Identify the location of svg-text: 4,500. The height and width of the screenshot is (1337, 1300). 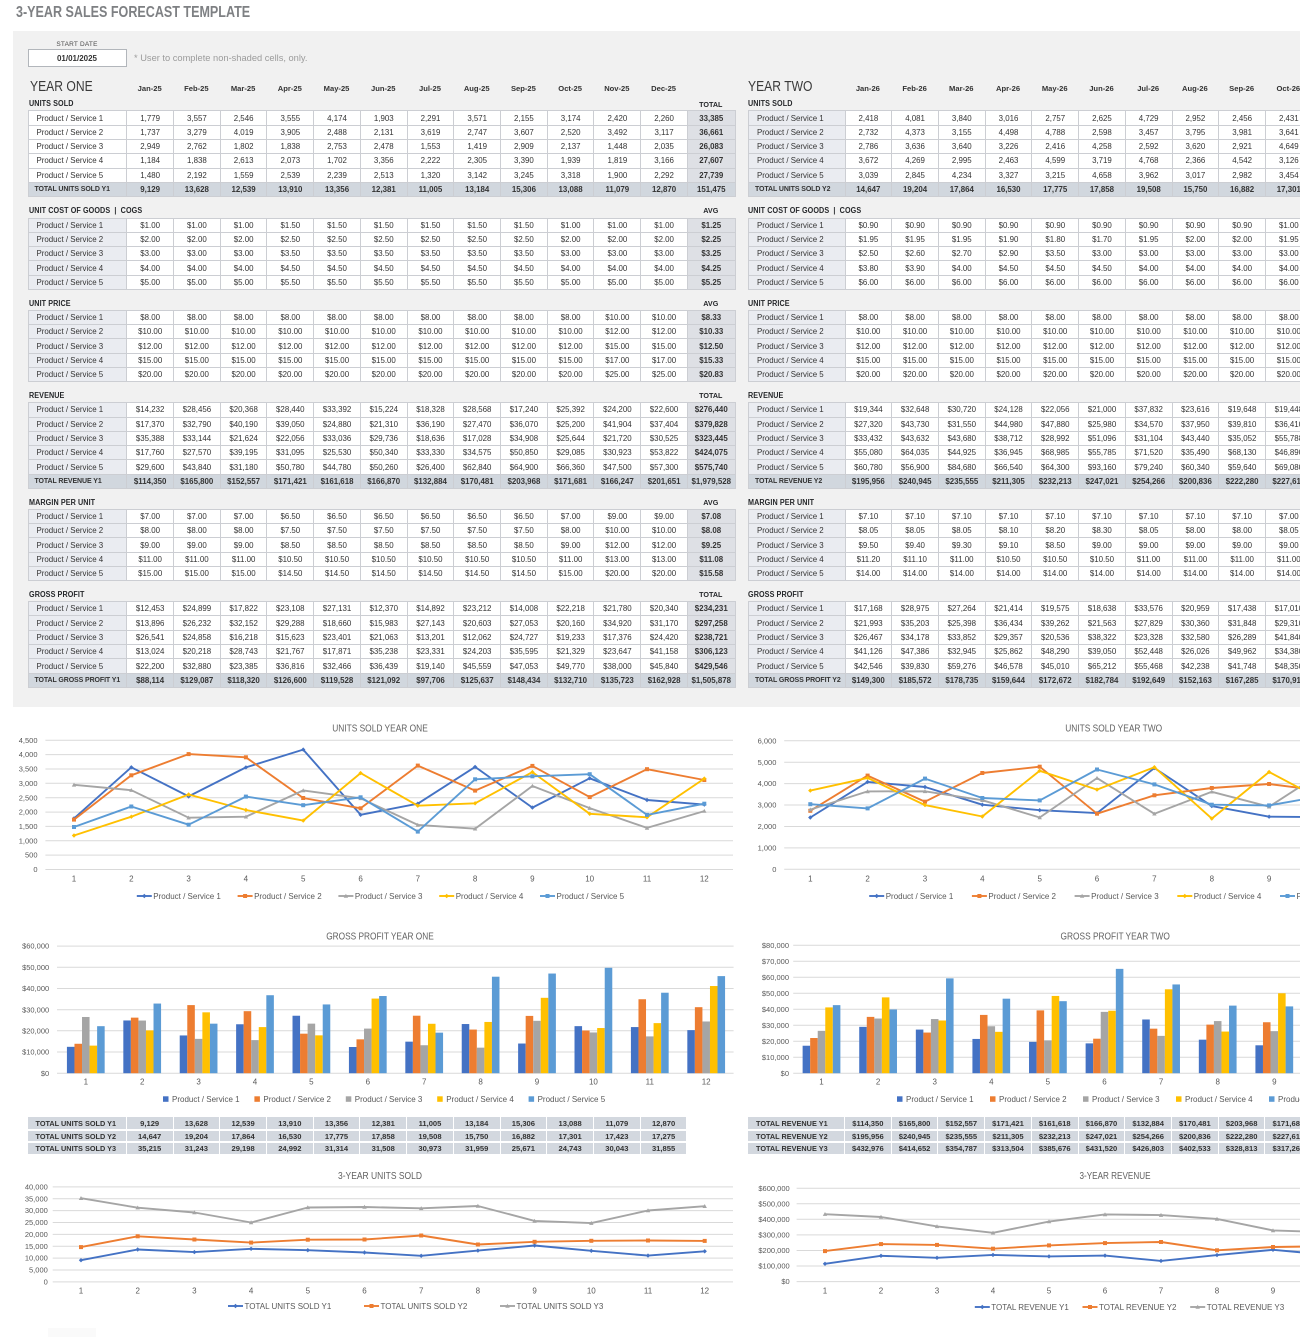
(28, 740).